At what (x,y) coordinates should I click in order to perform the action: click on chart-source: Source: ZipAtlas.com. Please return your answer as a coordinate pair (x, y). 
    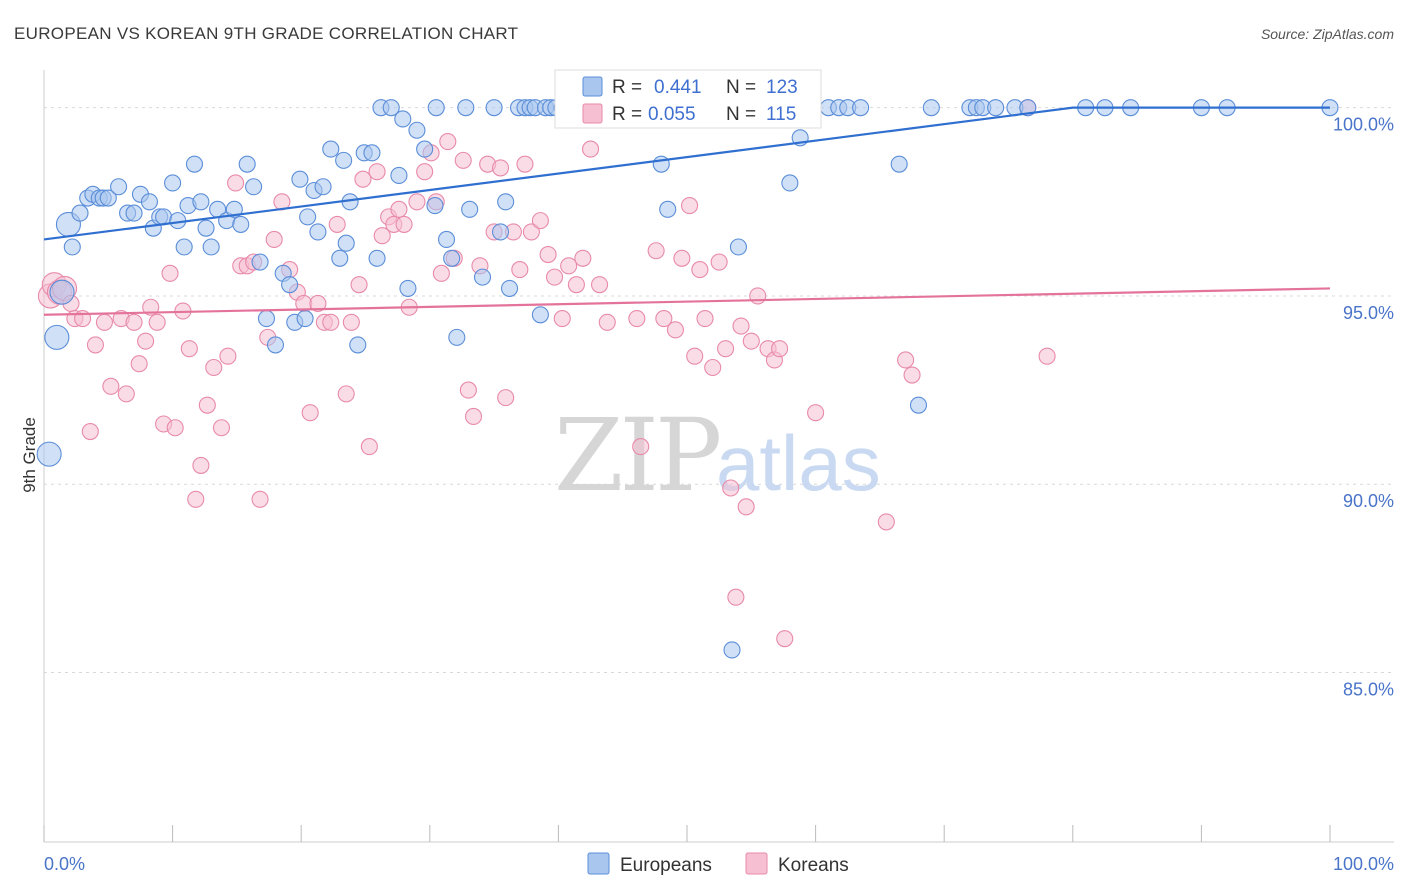
    Looking at the image, I should click on (1327, 34).